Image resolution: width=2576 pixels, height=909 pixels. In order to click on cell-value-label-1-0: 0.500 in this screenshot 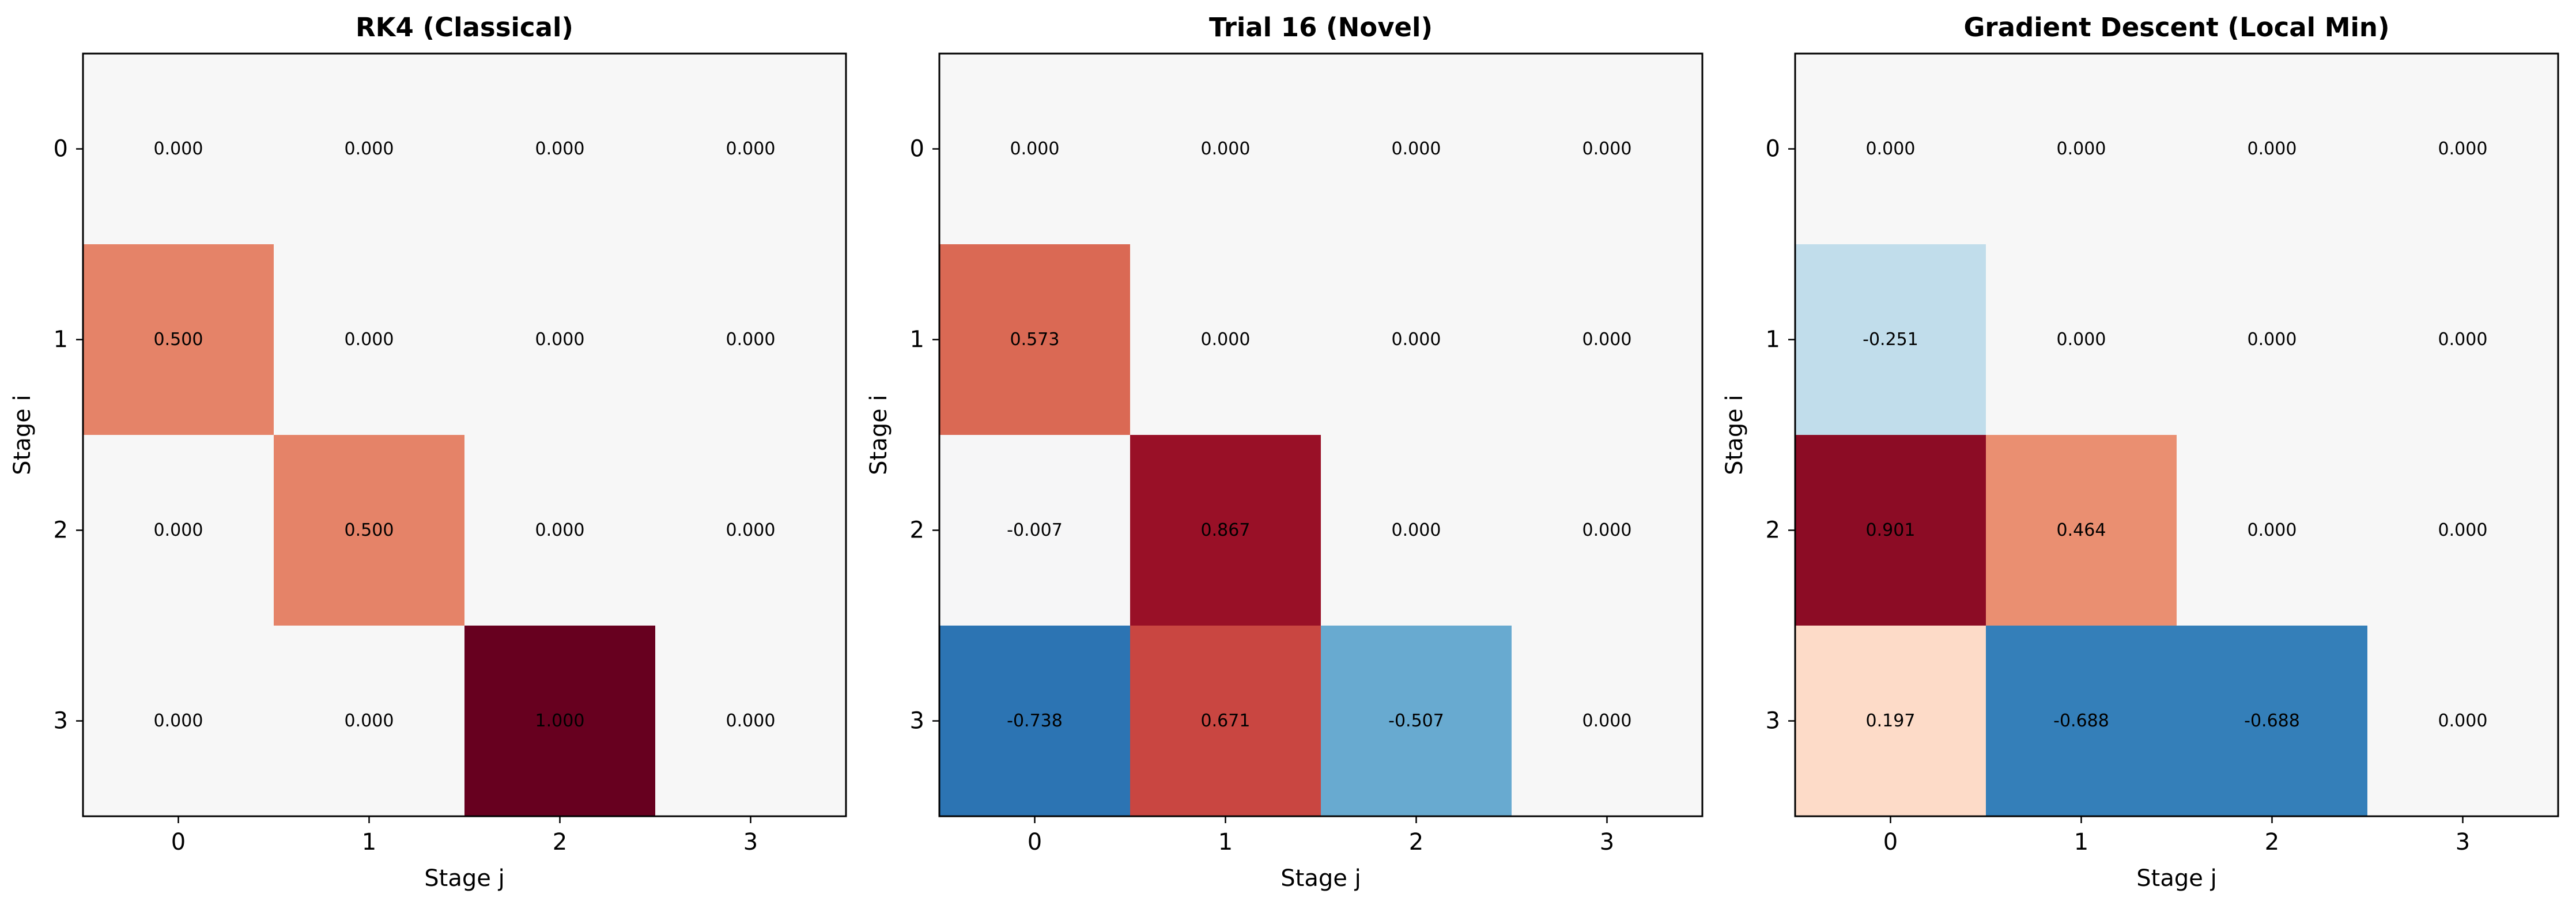, I will do `click(178, 339)`.